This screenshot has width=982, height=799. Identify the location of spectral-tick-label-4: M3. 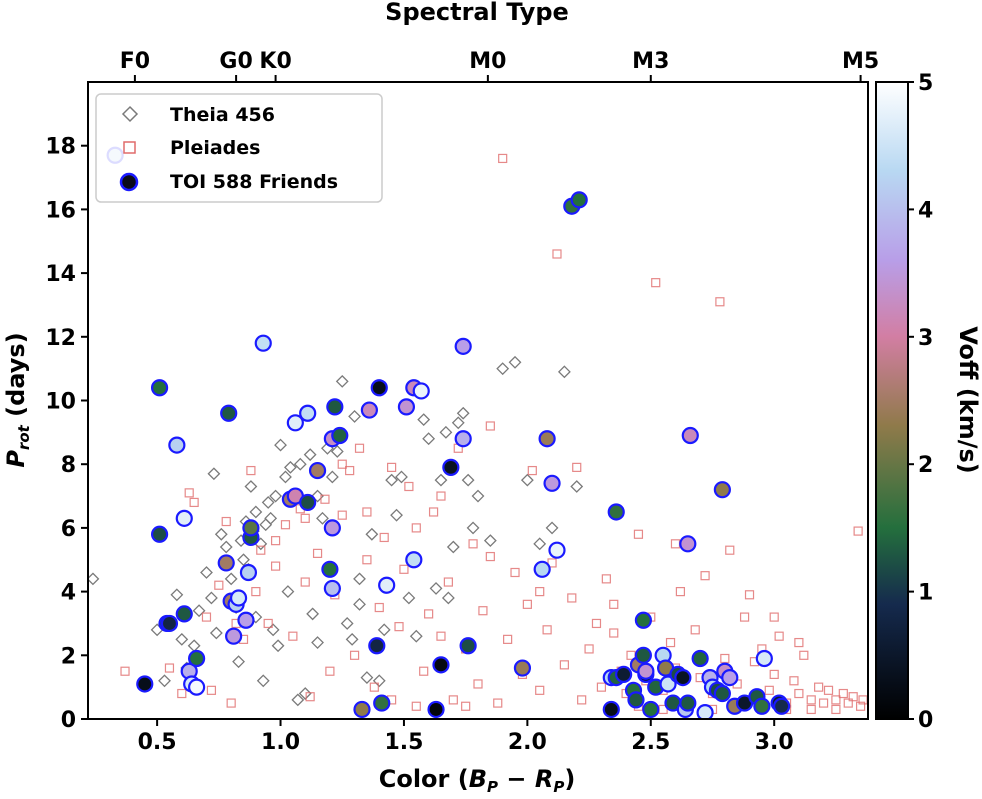
(650, 61).